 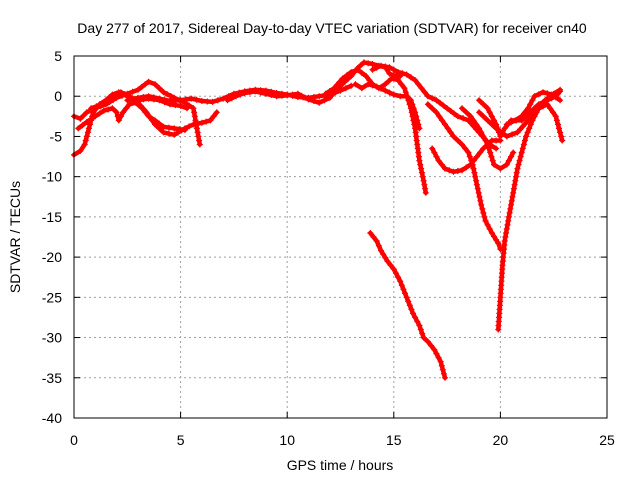 What do you see at coordinates (58, 56) in the screenshot?
I see `y-tick-label: 5` at bounding box center [58, 56].